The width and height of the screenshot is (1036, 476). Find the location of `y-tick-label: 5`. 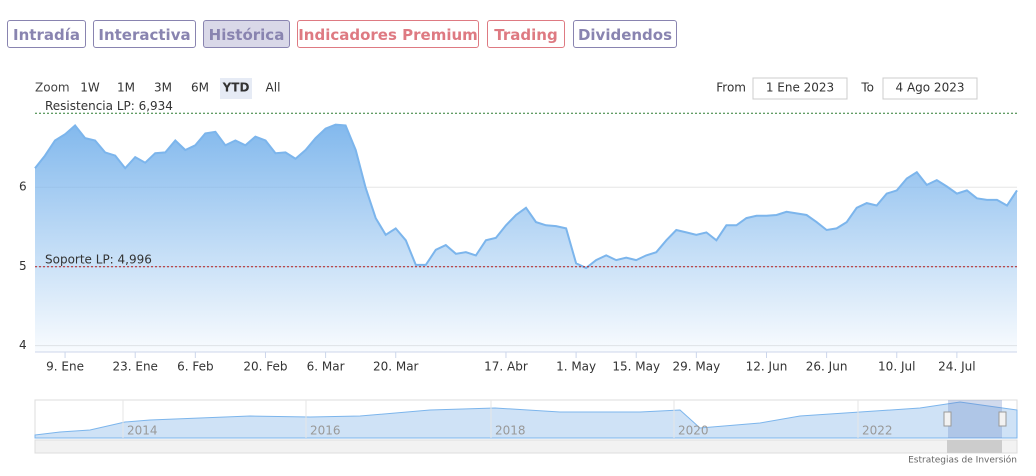

y-tick-label: 5 is located at coordinates (23, 266).